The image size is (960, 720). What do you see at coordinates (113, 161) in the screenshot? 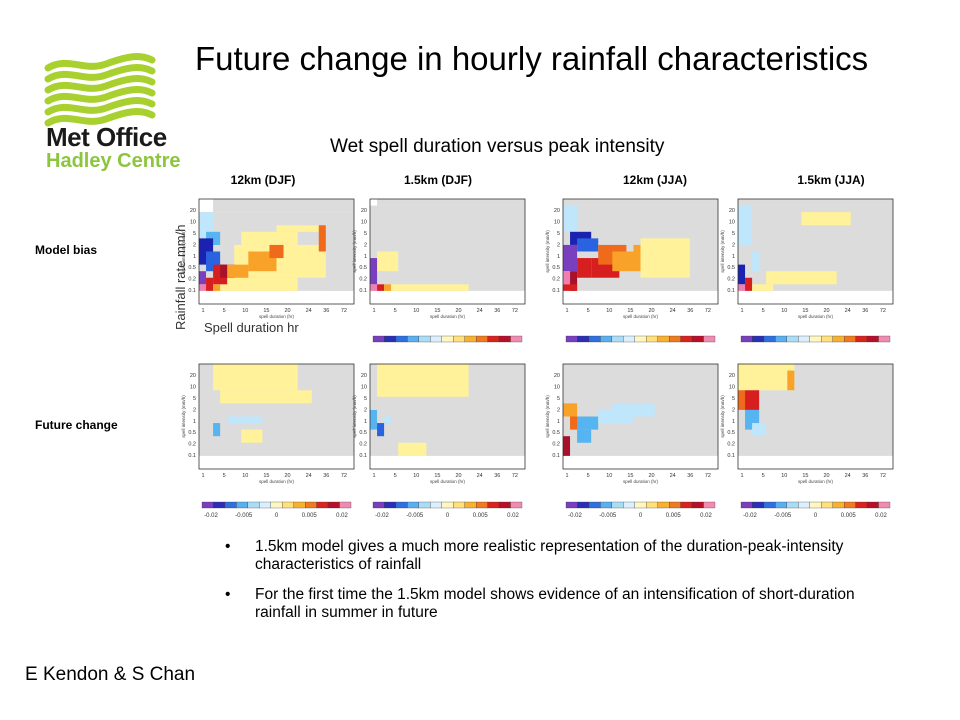
I see `logo-subtitle: Hadley Centre` at bounding box center [113, 161].